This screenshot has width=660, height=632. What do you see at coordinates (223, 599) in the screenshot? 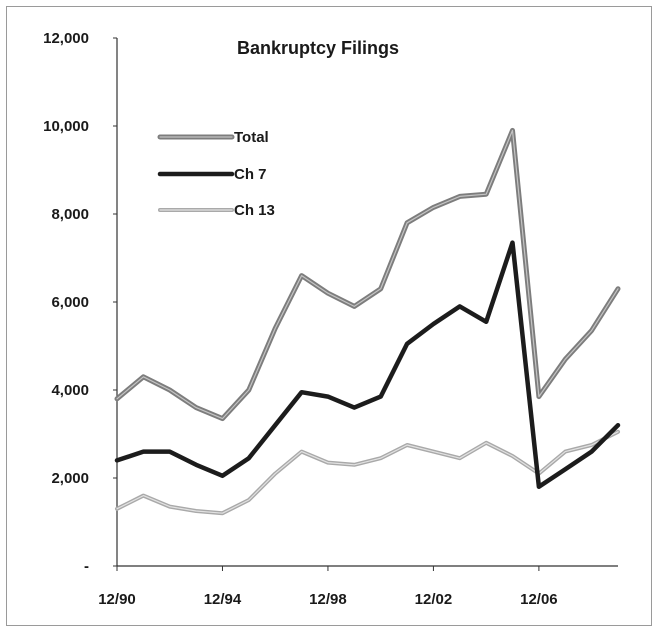
I see `x-tick-label: 12/94` at bounding box center [223, 599].